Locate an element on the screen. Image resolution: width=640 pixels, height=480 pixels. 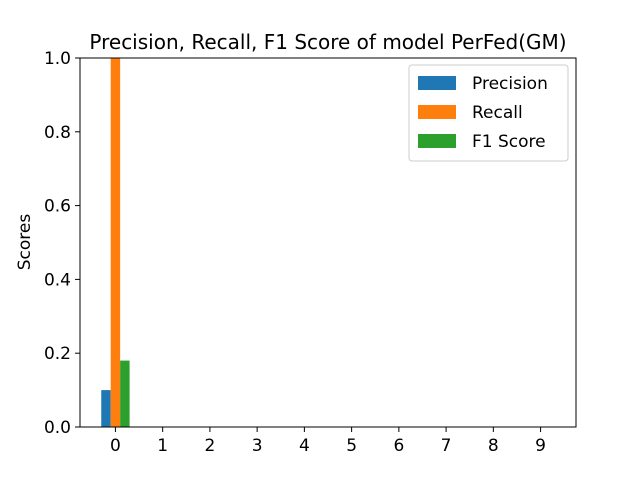
y-tick-label-0.8: 0.8 is located at coordinates (57, 133).